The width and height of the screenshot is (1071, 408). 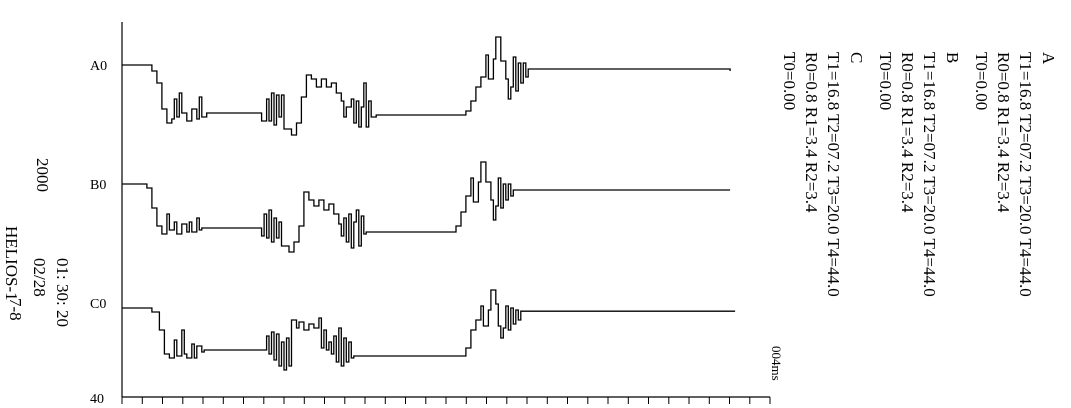 I want to click on info-time: 01: 30: 20, so click(x=62, y=292).